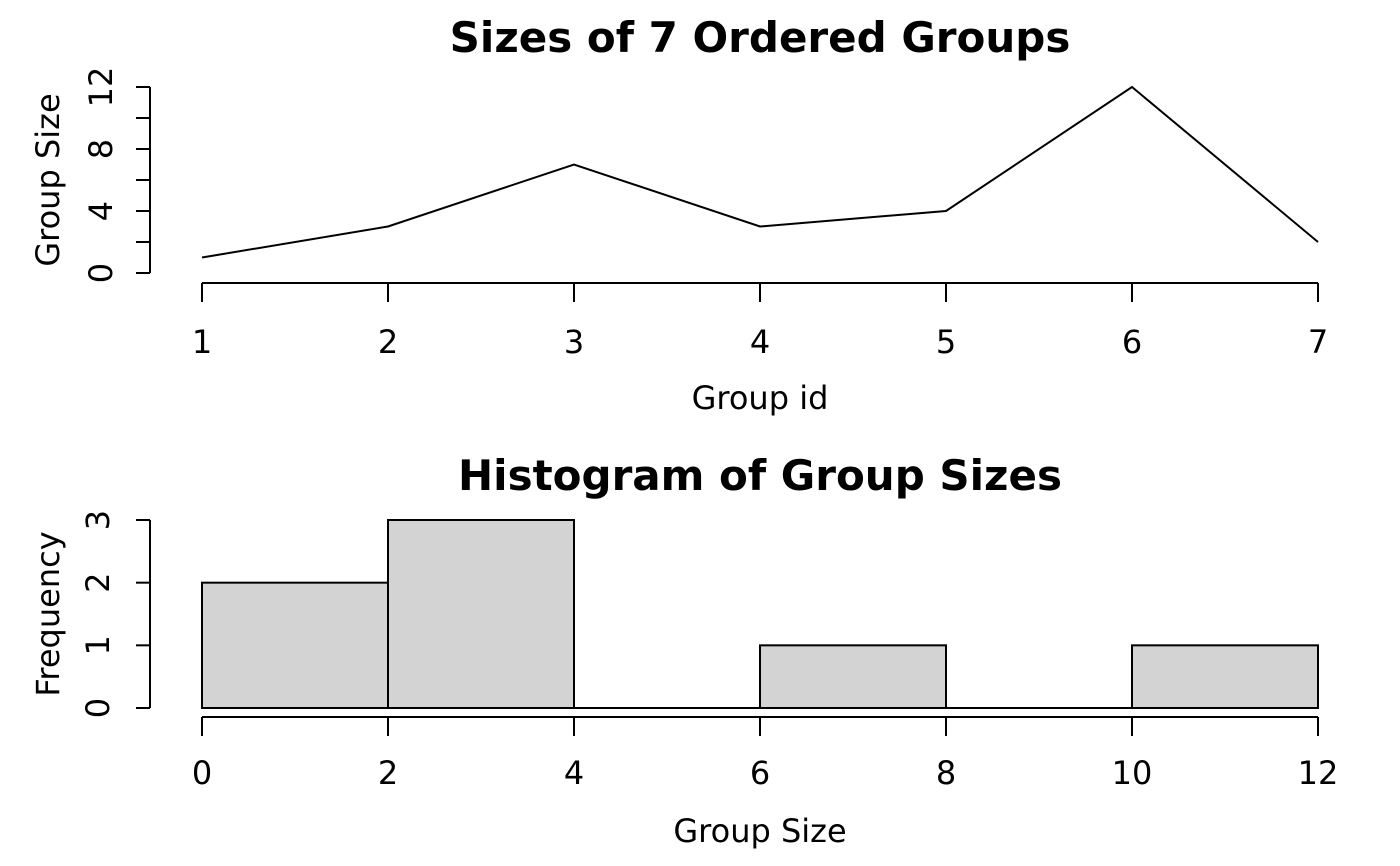 This screenshot has width=1400, height=866. Describe the element at coordinates (98, 645) in the screenshot. I see `y-tick-label: 1` at that location.